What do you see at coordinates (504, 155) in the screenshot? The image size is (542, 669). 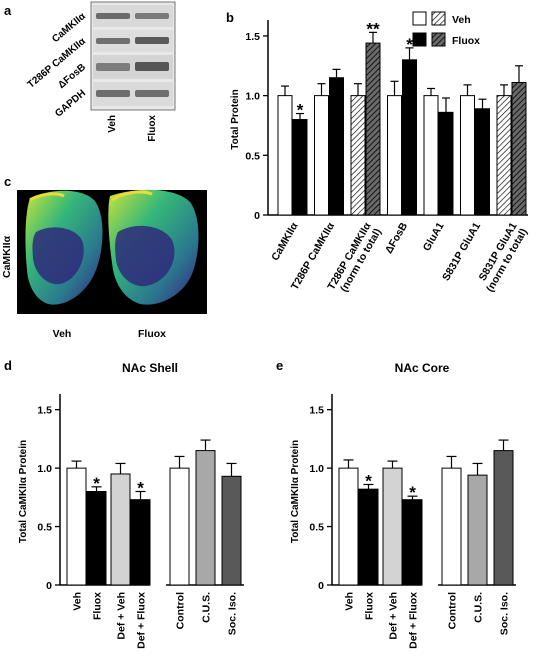 I see `bar-s831p-glua1-norm-to-total-veh` at bounding box center [504, 155].